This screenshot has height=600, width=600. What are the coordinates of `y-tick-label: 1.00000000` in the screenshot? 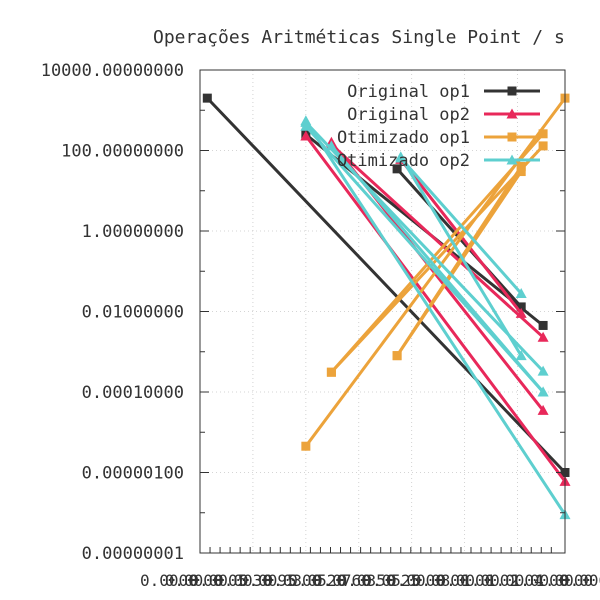 It's located at (133, 232).